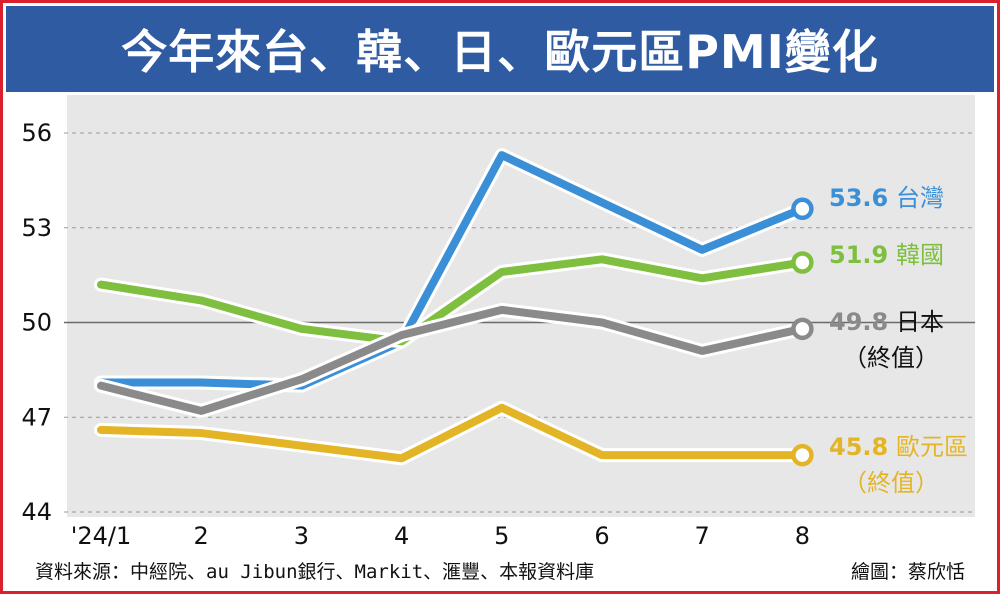  I want to click on x-tick-label-7: 7, so click(702, 536).